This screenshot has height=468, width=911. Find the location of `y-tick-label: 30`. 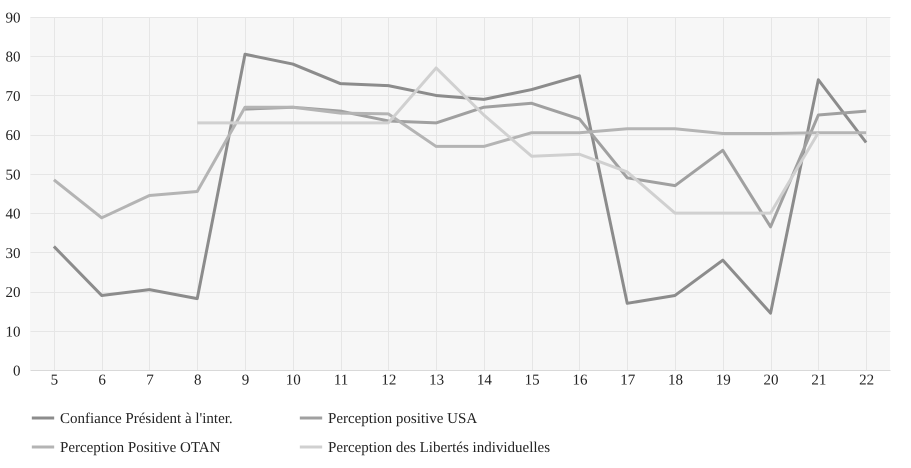

y-tick-label: 30 is located at coordinates (13, 254).